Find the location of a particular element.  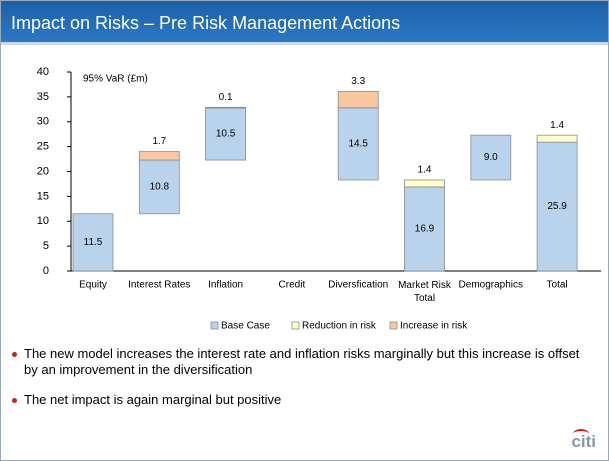

x-tick-label: Credit is located at coordinates (292, 285).